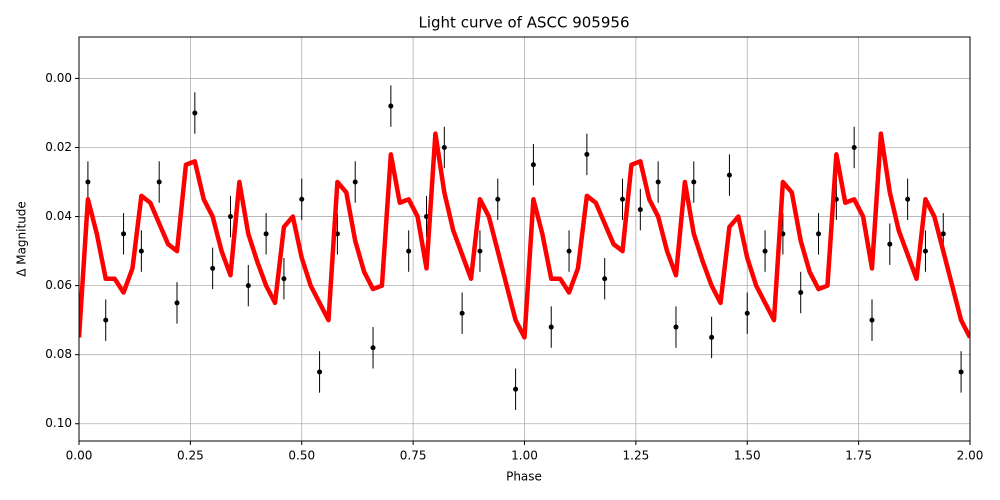 This screenshot has height=500, width=1000. Describe the element at coordinates (58, 78) in the screenshot. I see `y-tick-label: 0.00` at that location.